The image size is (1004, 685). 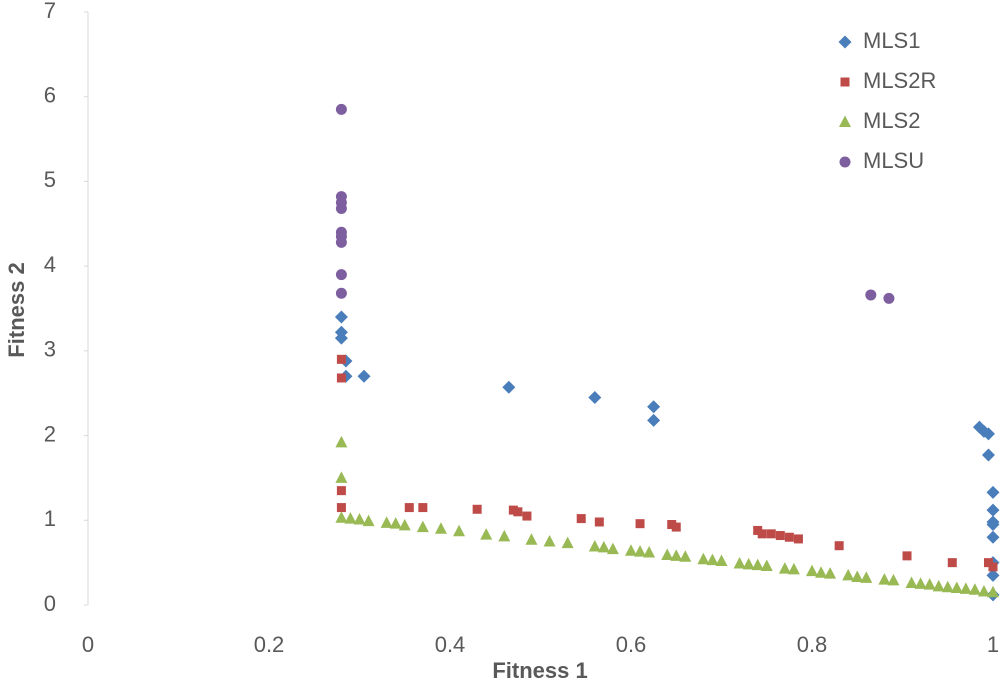 What do you see at coordinates (50, 179) in the screenshot?
I see `y-tick-label: 5` at bounding box center [50, 179].